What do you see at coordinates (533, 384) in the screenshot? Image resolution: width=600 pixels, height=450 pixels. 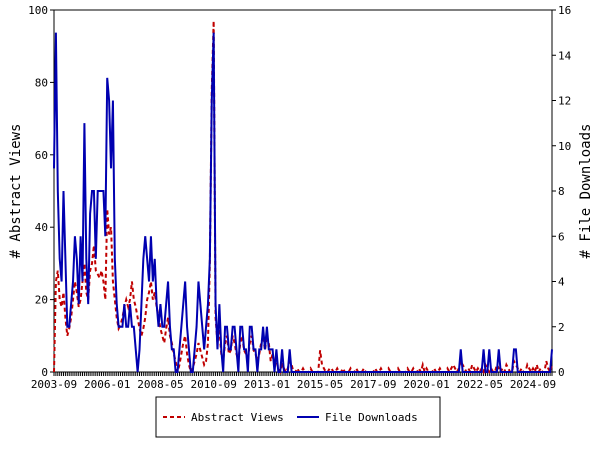 I see `x-tick-label: 2024-09` at bounding box center [533, 384].